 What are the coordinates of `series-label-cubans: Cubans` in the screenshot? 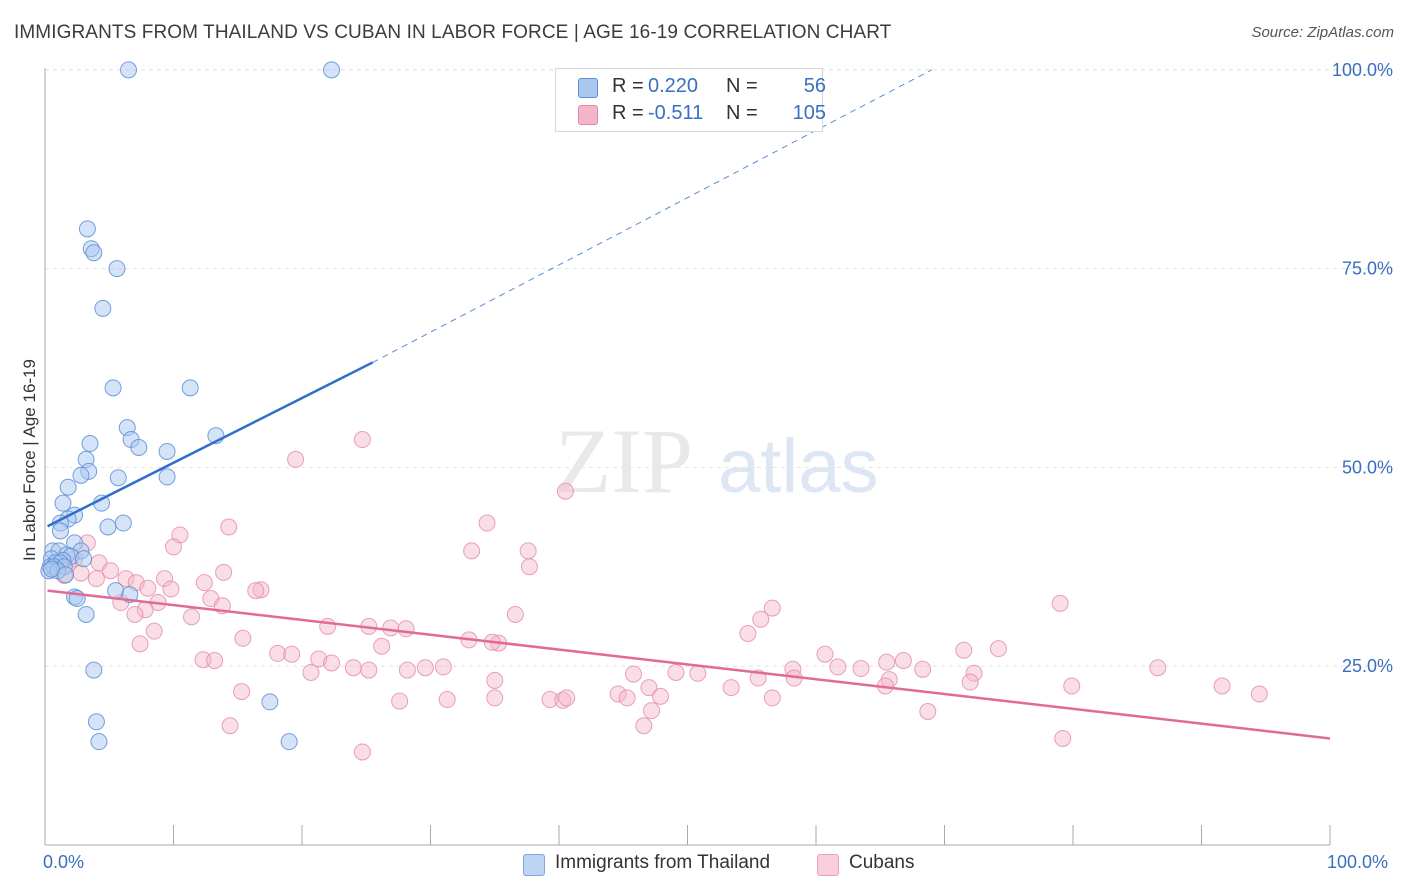 It's located at (882, 862).